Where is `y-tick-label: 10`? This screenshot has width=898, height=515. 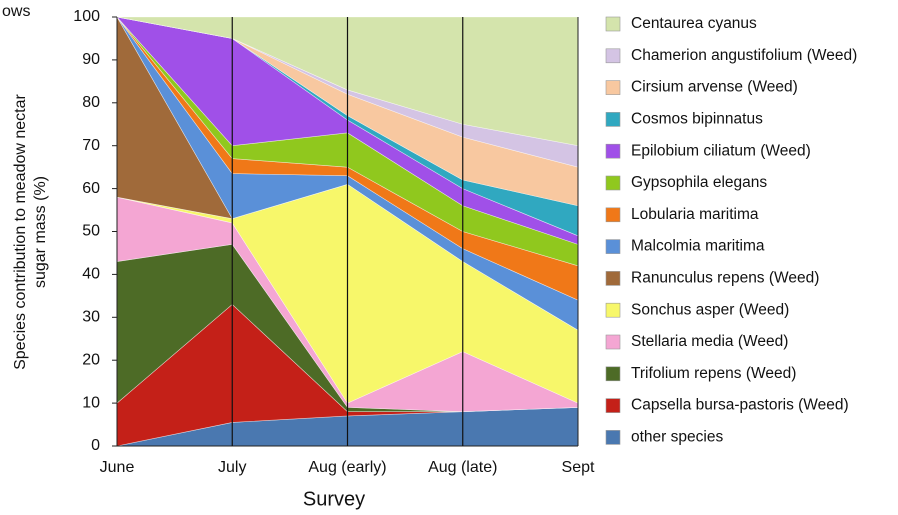 y-tick-label: 10 is located at coordinates (91, 402).